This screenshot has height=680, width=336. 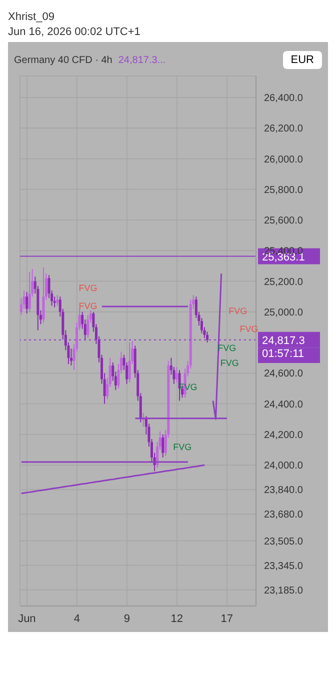 I want to click on y-tick-label: 26,200.0, so click(x=284, y=129).